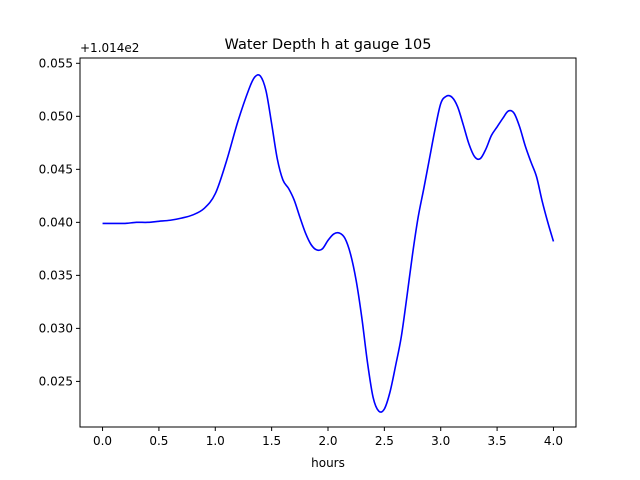 The image size is (640, 480). What do you see at coordinates (271, 441) in the screenshot?
I see `x-tick-label: 1.5` at bounding box center [271, 441].